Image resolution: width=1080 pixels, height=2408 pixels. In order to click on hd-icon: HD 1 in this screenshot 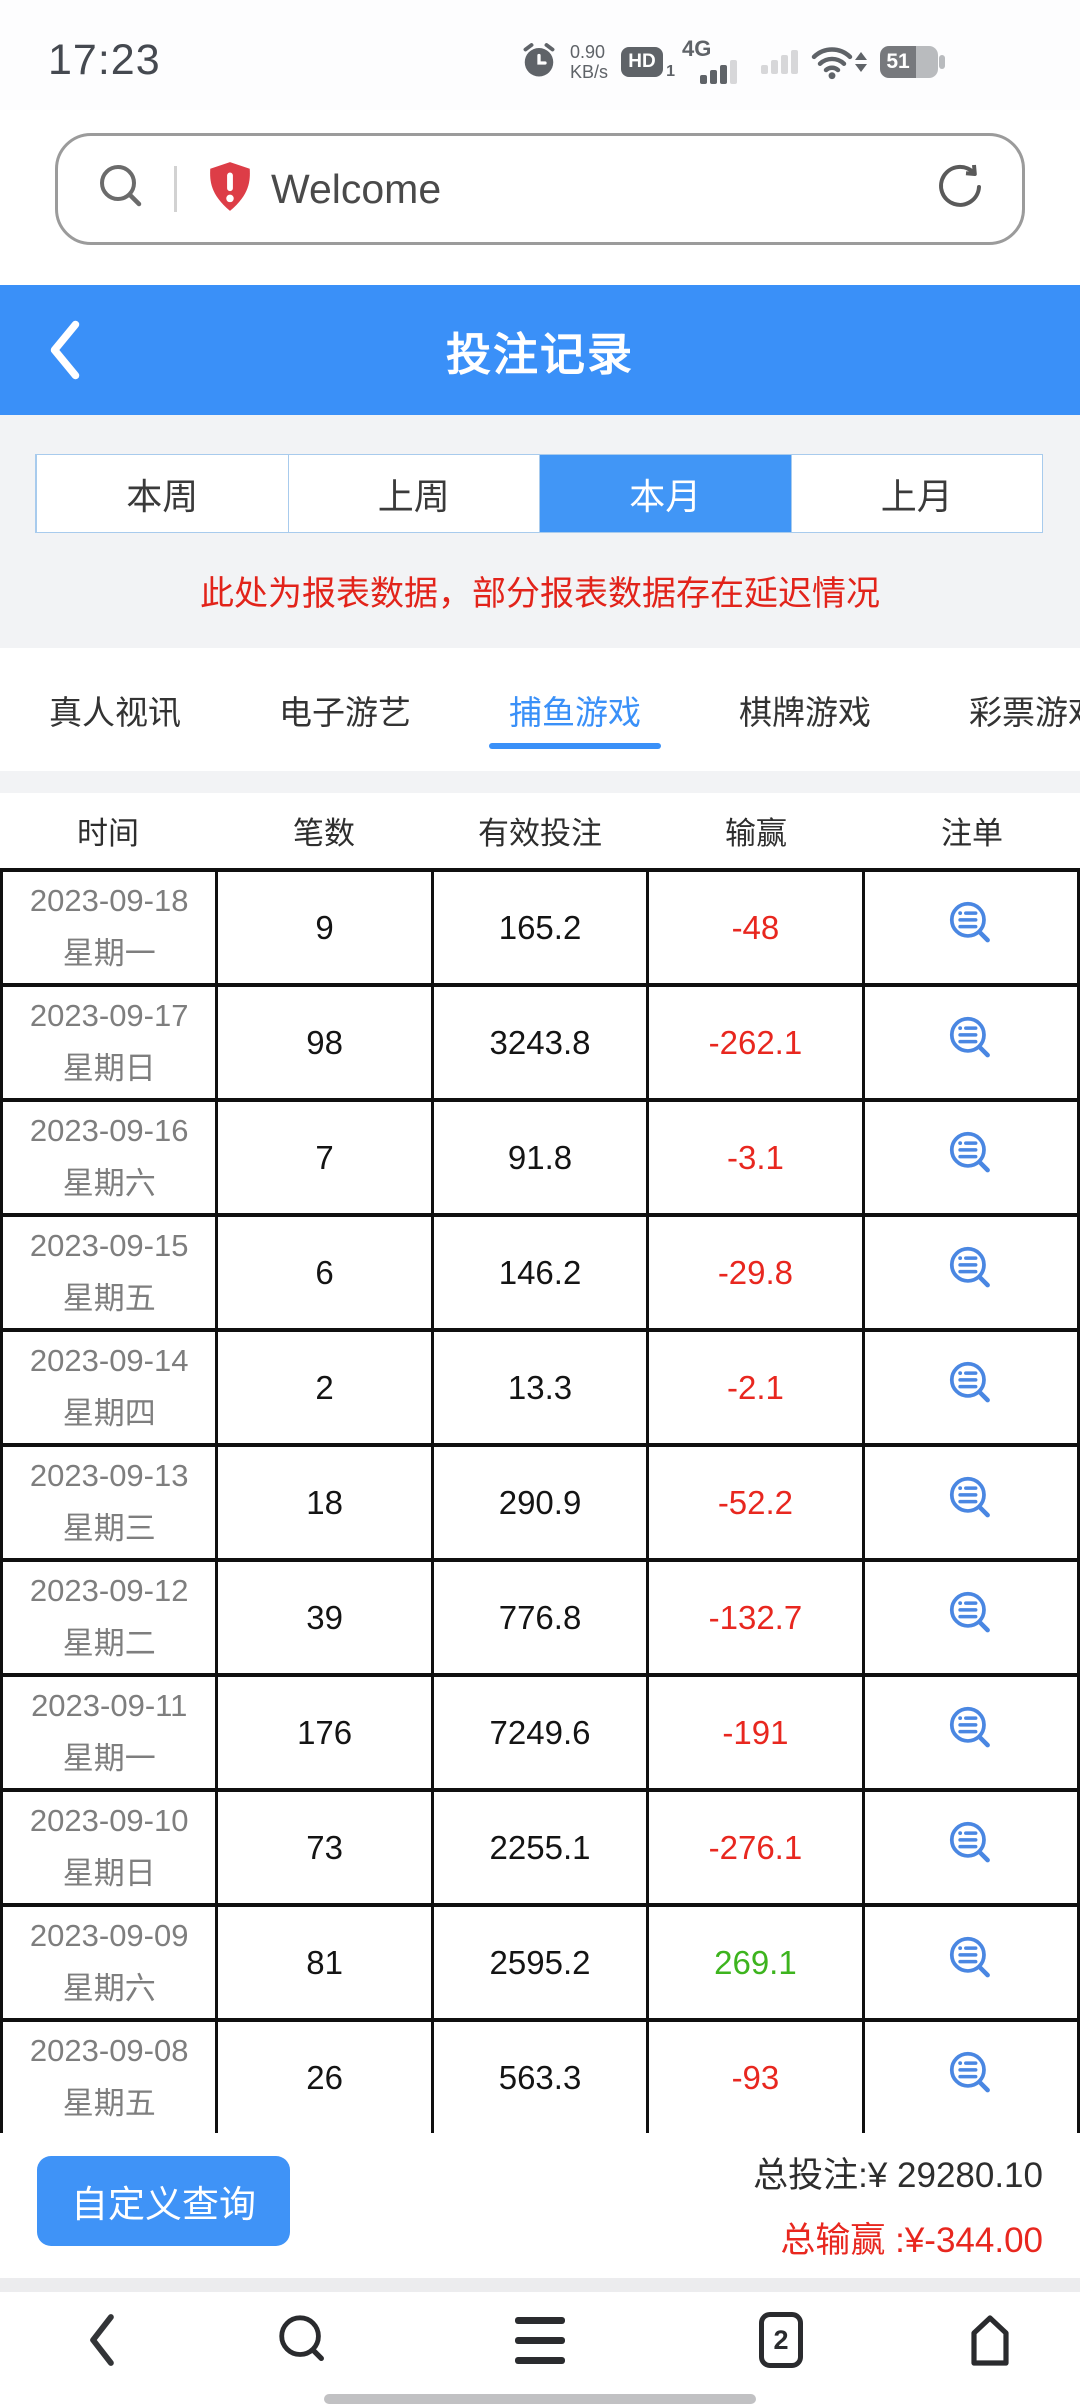, I will do `click(648, 63)`.